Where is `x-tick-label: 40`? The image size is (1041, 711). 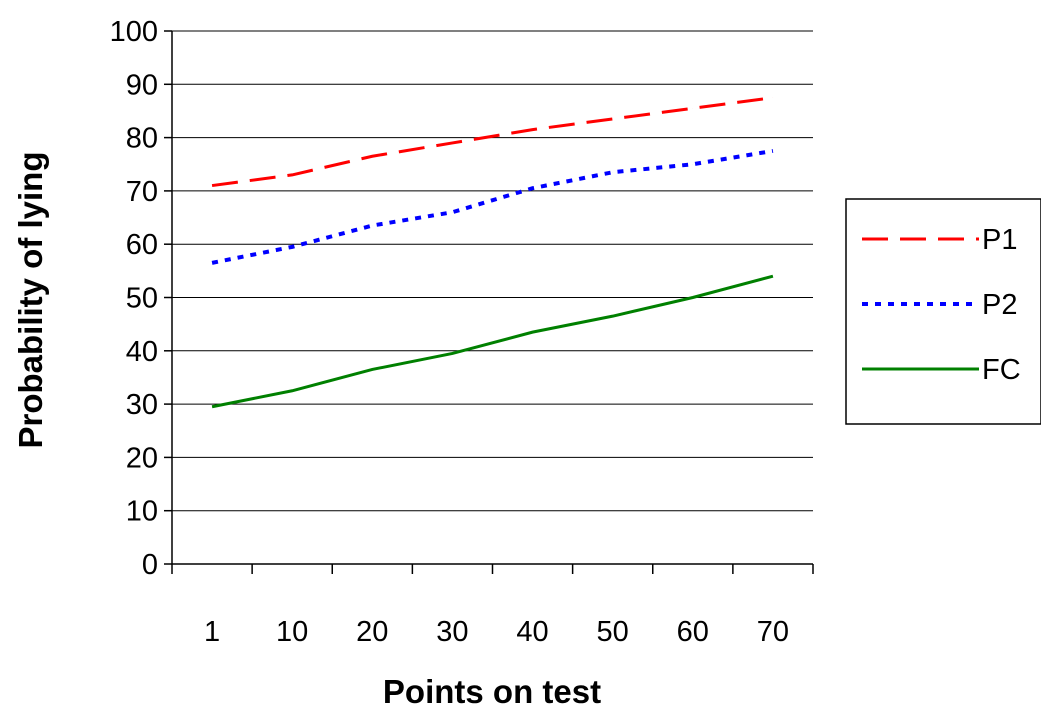
x-tick-label: 40 is located at coordinates (532, 632).